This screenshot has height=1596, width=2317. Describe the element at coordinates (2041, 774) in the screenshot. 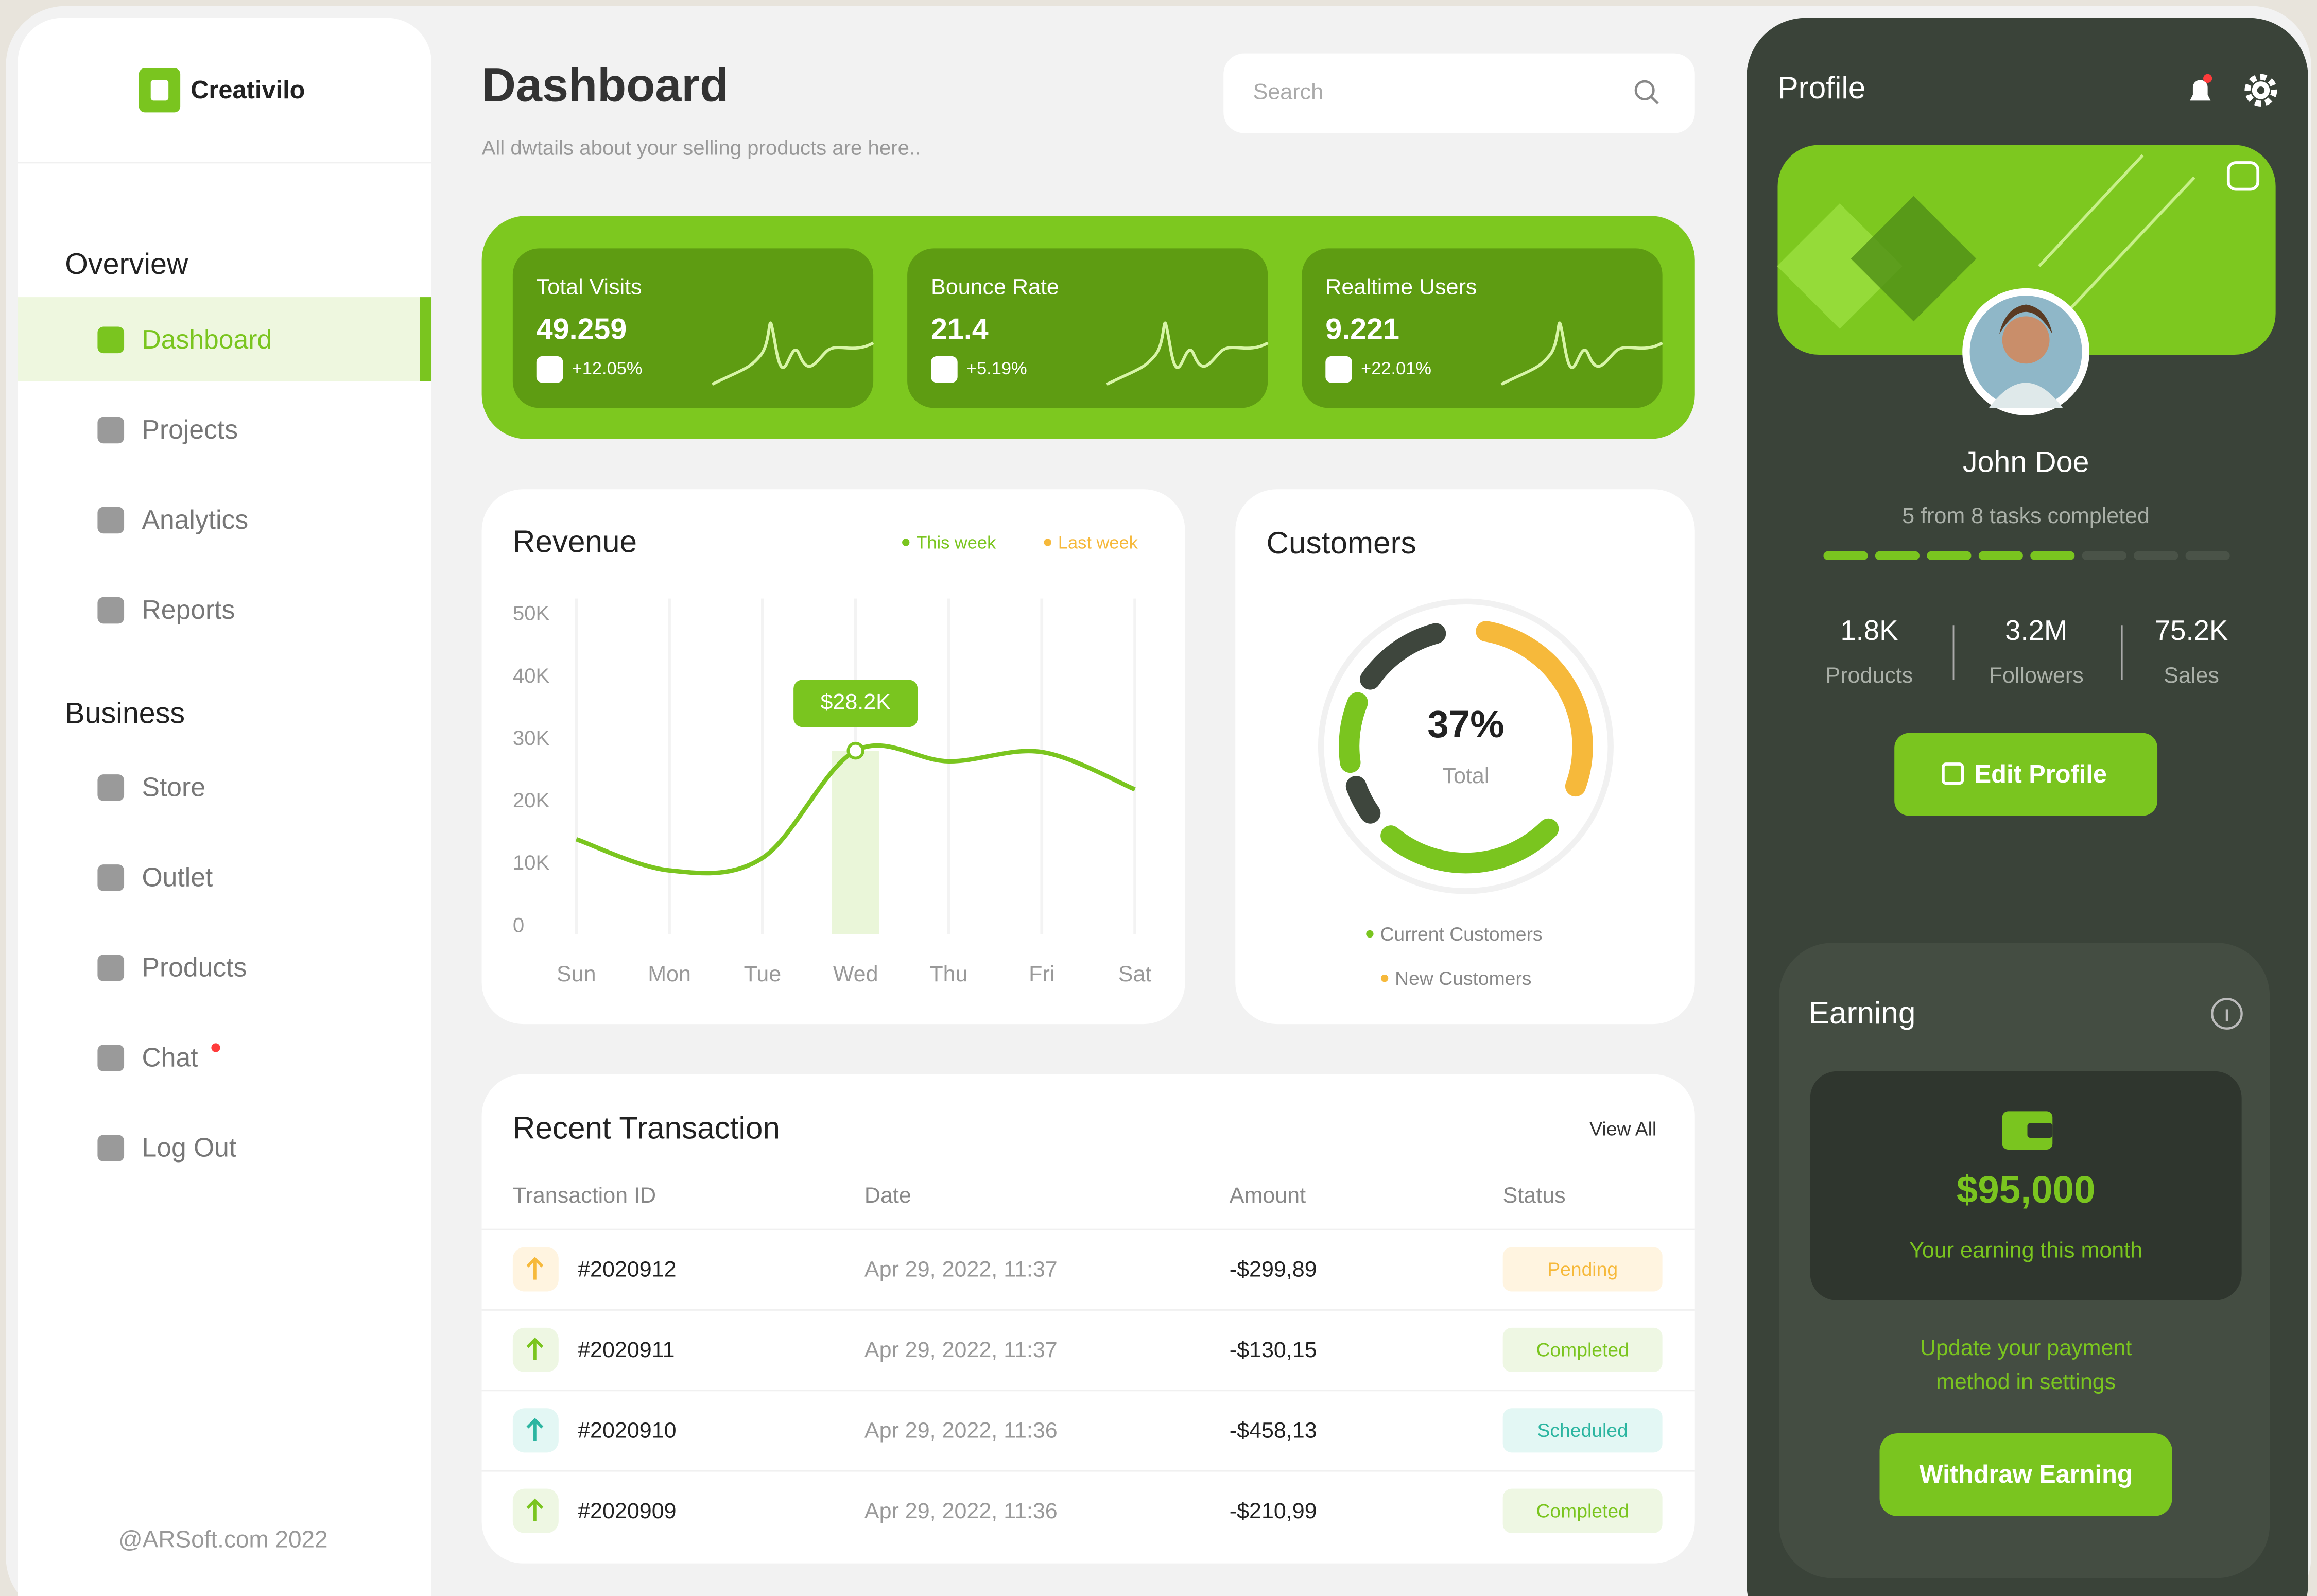

I see `button-label: Edit Profile` at that location.